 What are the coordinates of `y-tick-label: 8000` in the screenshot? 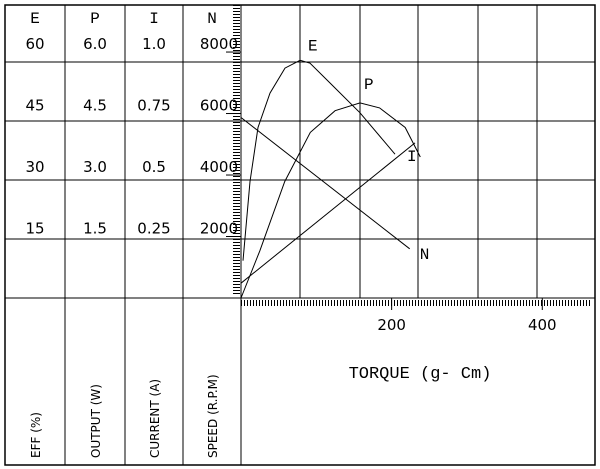 It's located at (219, 44).